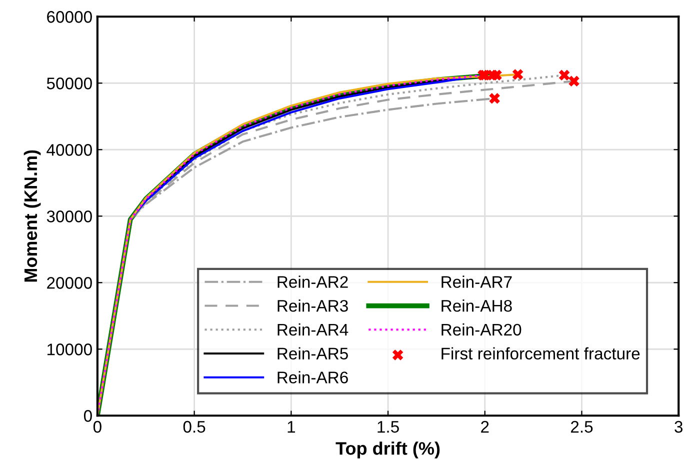  Describe the element at coordinates (70, 350) in the screenshot. I see `y-tick-label: 10000` at that location.